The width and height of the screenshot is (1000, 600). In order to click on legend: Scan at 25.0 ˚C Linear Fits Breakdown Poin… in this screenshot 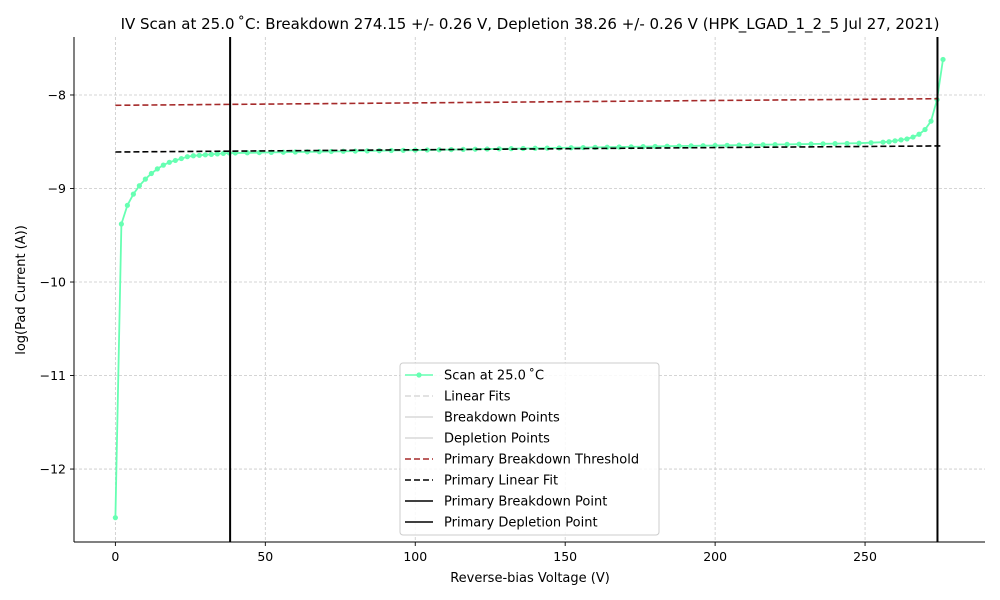, I will do `click(529, 449)`.